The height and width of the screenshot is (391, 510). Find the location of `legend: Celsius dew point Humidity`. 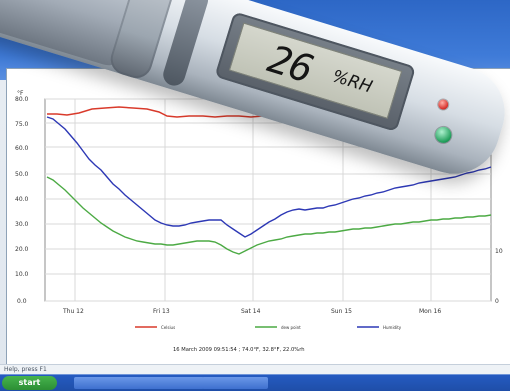

legend: Celsius dew point Humidity is located at coordinates (268, 327).